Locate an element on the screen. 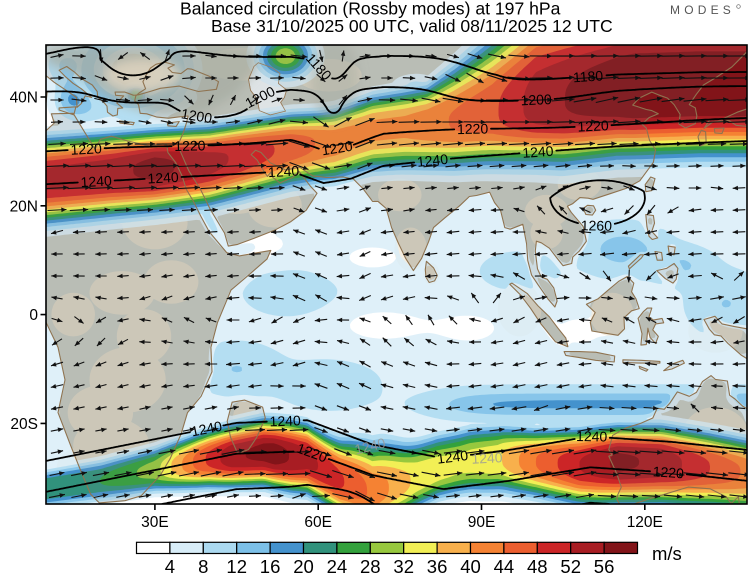 The image size is (750, 574). svg-text: m/s is located at coordinates (667, 553).